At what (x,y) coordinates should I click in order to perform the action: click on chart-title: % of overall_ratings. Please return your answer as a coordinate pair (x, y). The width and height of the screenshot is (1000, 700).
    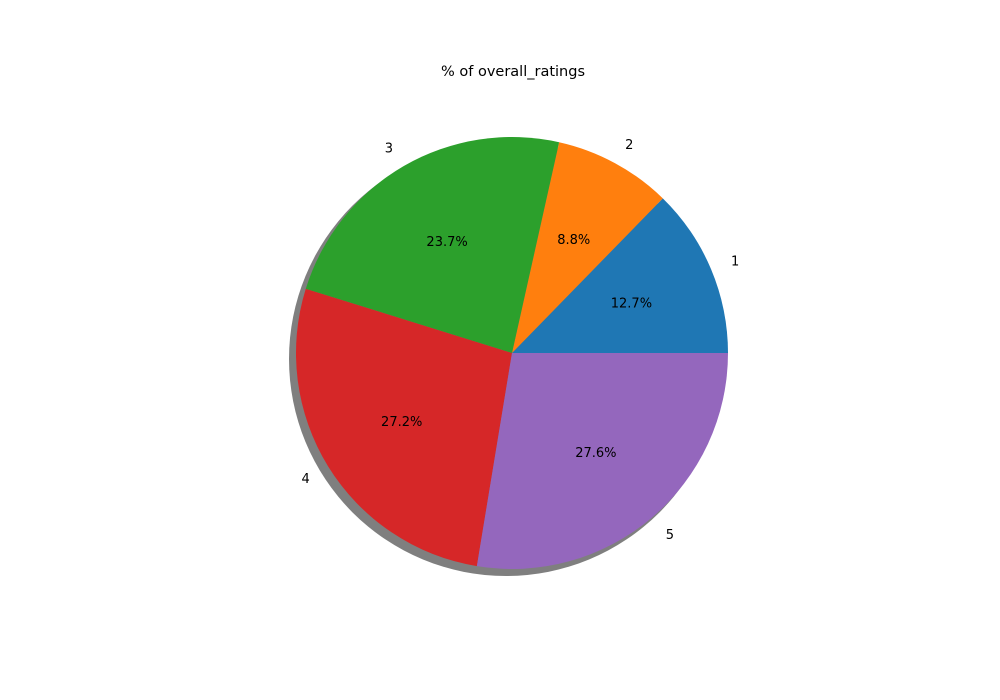
    Looking at the image, I should click on (513, 72).